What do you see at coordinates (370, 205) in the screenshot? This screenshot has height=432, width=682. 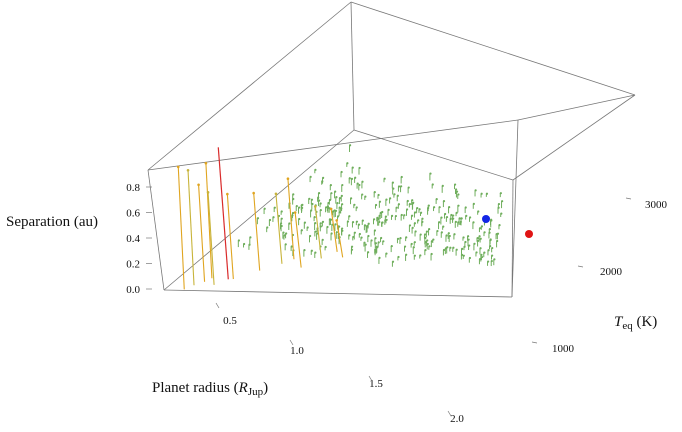 I see `point-cloud` at bounding box center [370, 205].